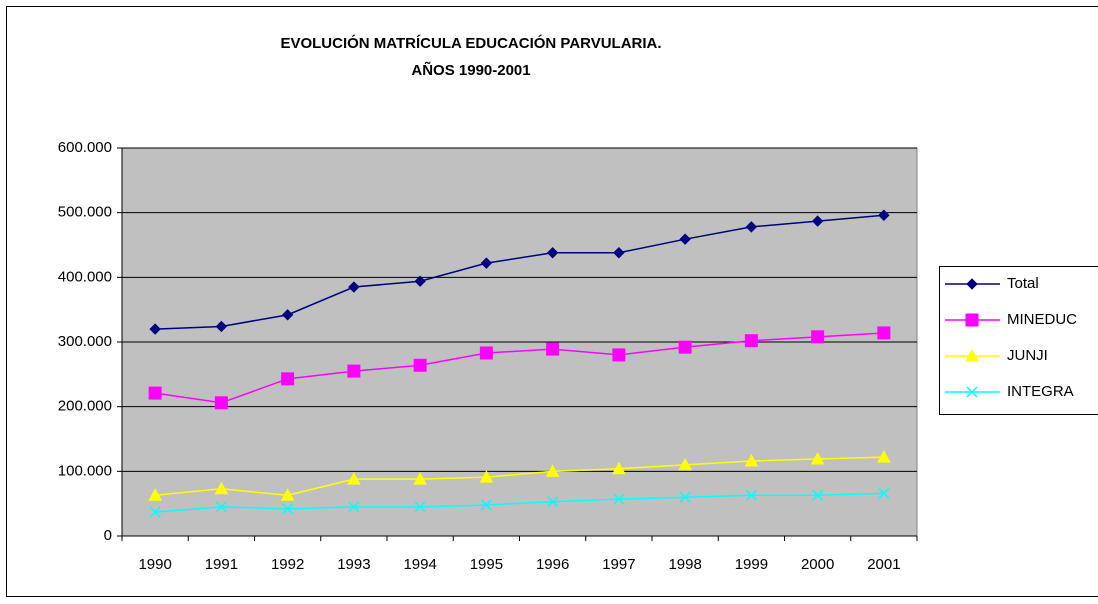 This screenshot has width=1098, height=604. Describe the element at coordinates (85, 276) in the screenshot. I see `y-tick-label: 400.000` at that location.